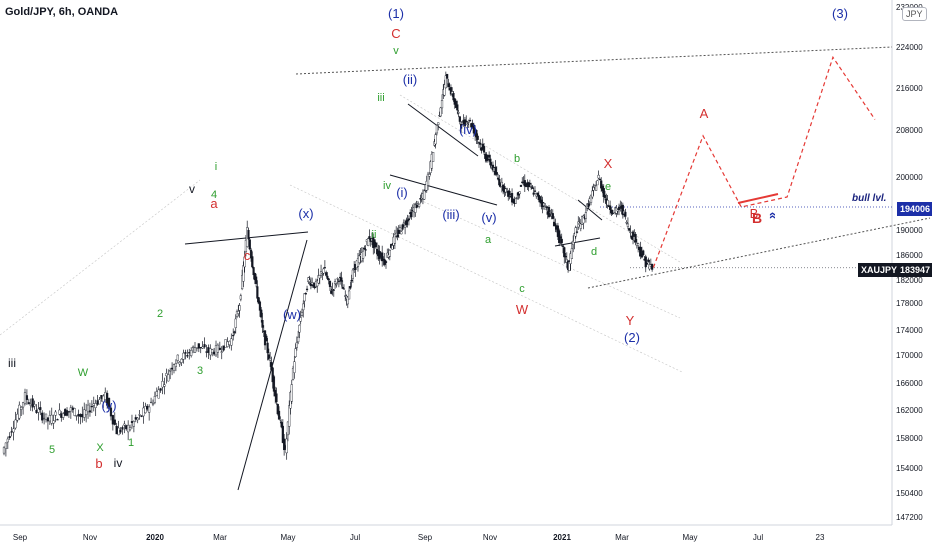  Describe the element at coordinates (914, 14) in the screenshot. I see `currency-badge: JPY` at that location.